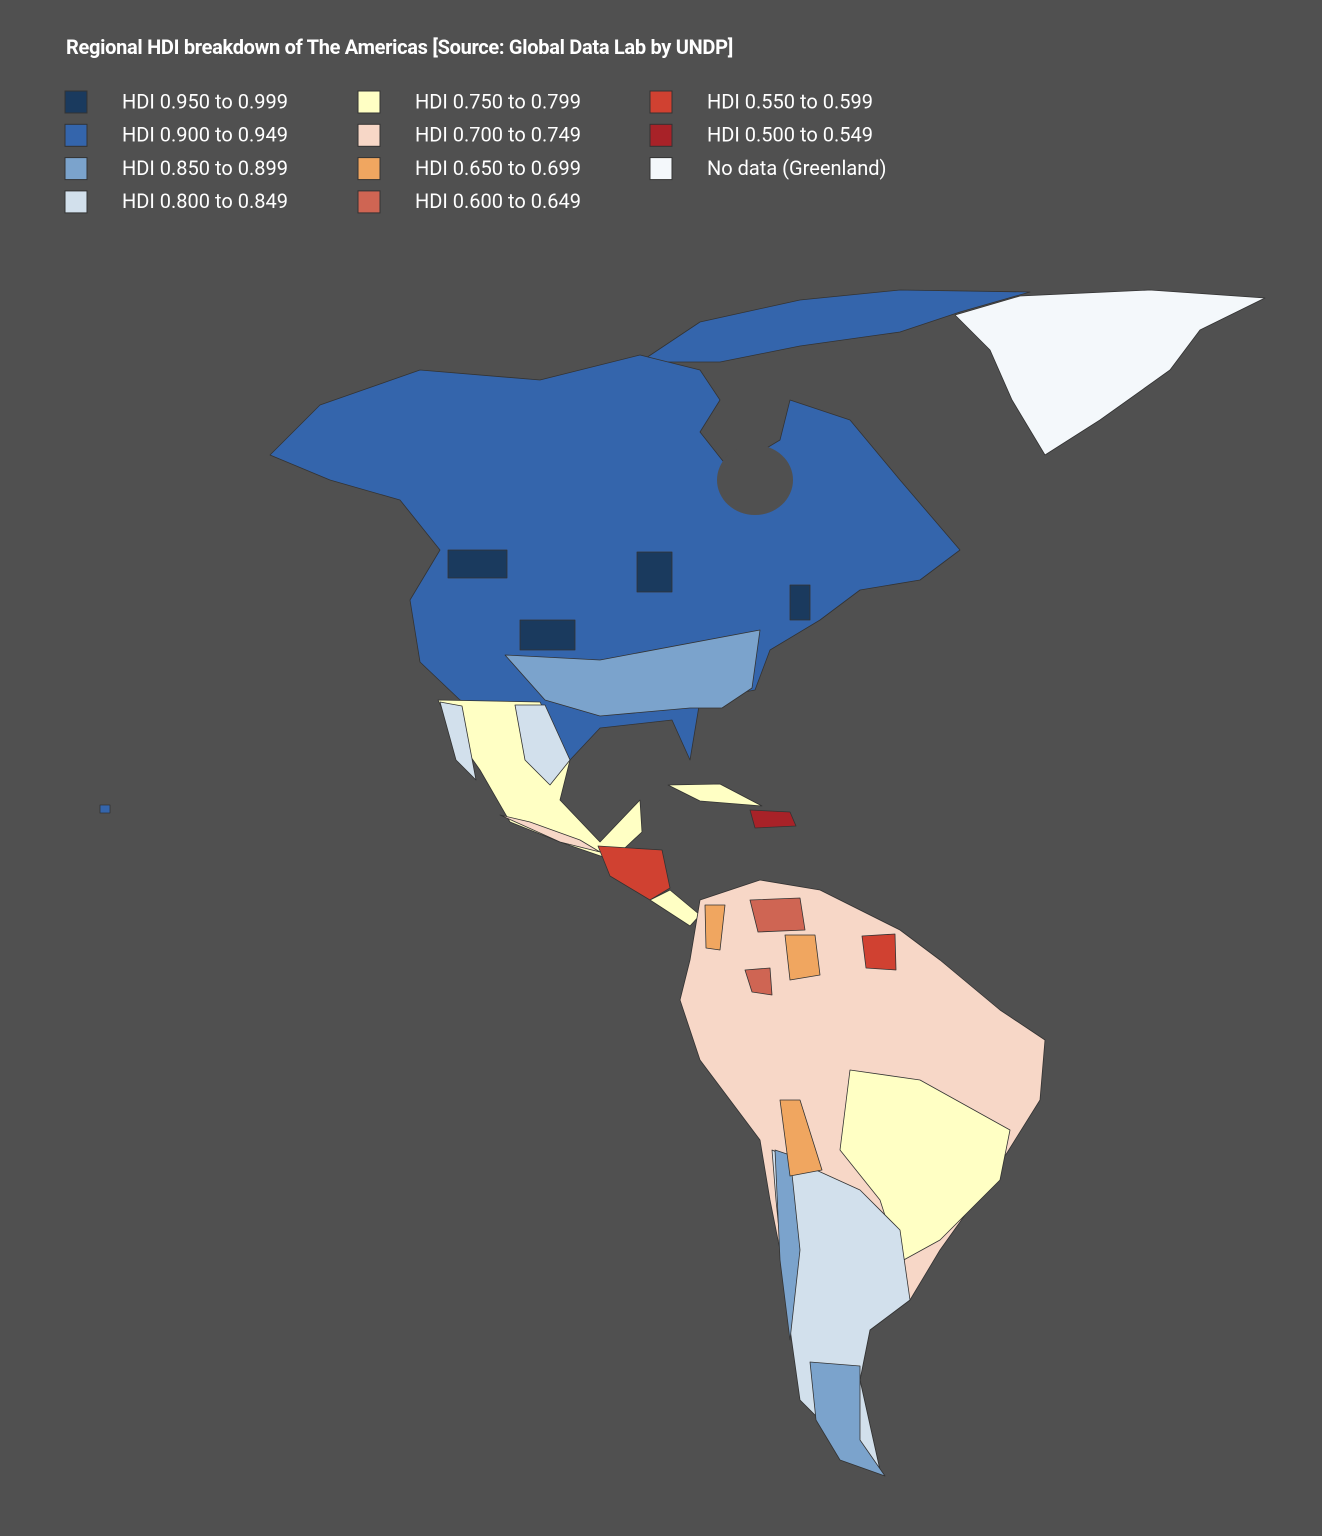 The height and width of the screenshot is (1536, 1322). Describe the element at coordinates (498, 135) in the screenshot. I see `legend-label: HDI 0.700 to 0.749` at that location.